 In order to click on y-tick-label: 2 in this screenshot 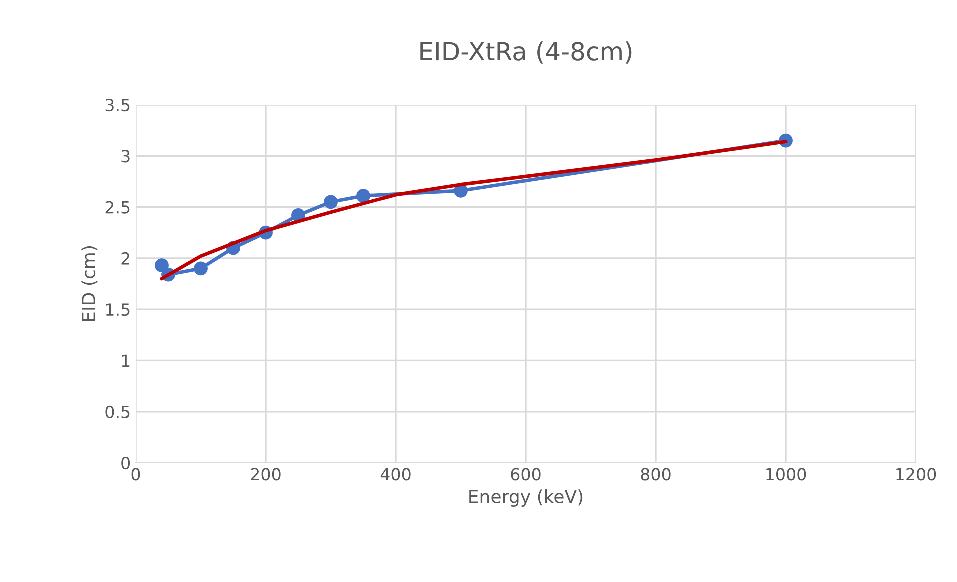, I will do `click(126, 258)`.